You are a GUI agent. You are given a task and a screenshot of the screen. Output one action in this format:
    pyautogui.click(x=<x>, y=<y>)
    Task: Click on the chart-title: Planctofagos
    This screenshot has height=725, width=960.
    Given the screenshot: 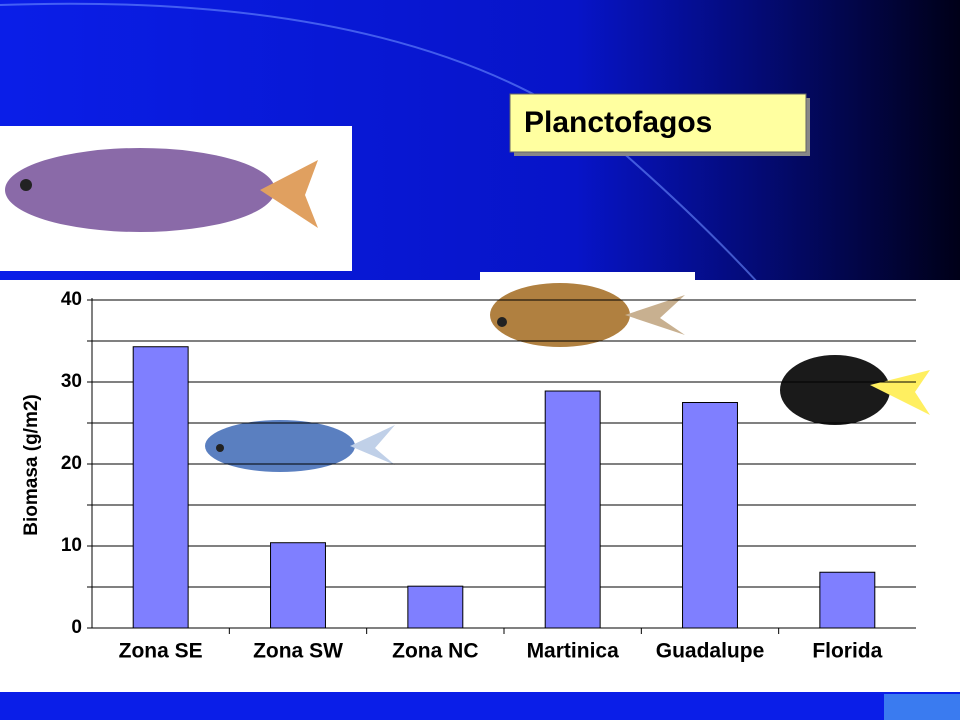 What is the action you would take?
    pyautogui.click(x=618, y=122)
    